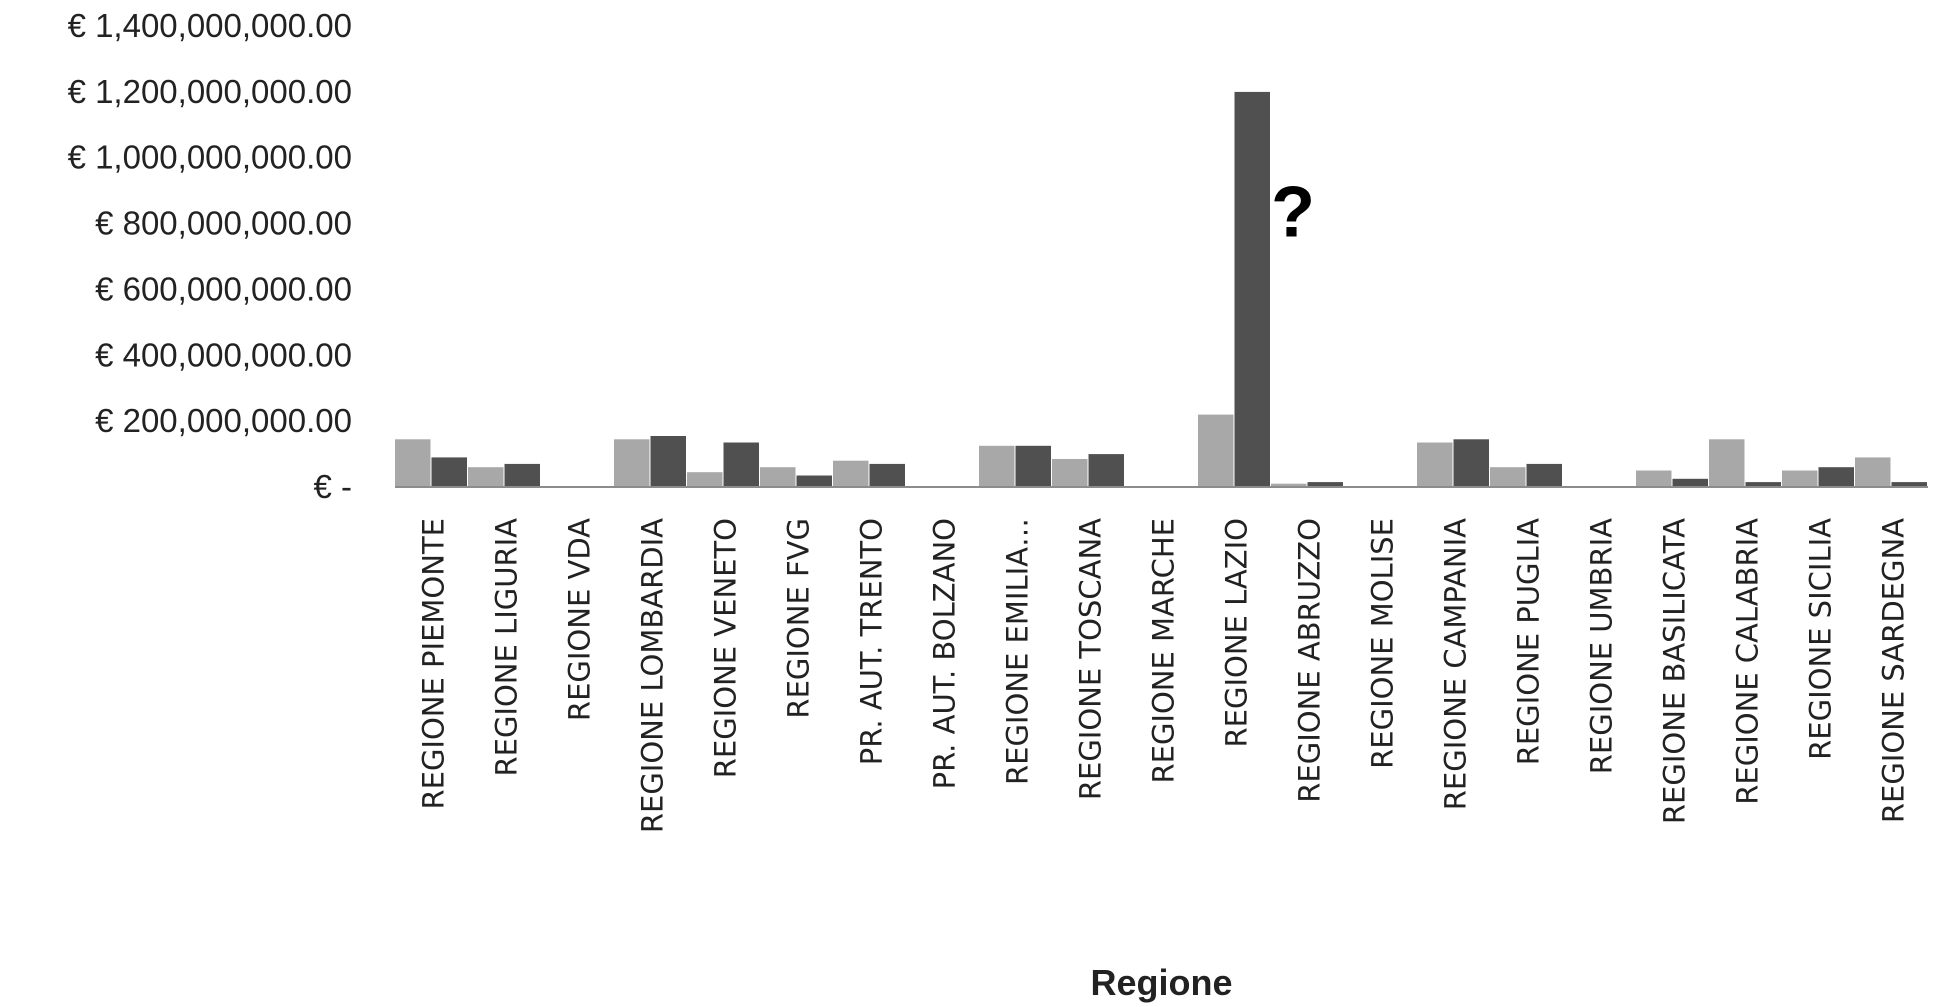 This screenshot has height=1007, width=1937. What do you see at coordinates (210, 25) in the screenshot?
I see `y-tick-label: € 1,400,000,000.00` at bounding box center [210, 25].